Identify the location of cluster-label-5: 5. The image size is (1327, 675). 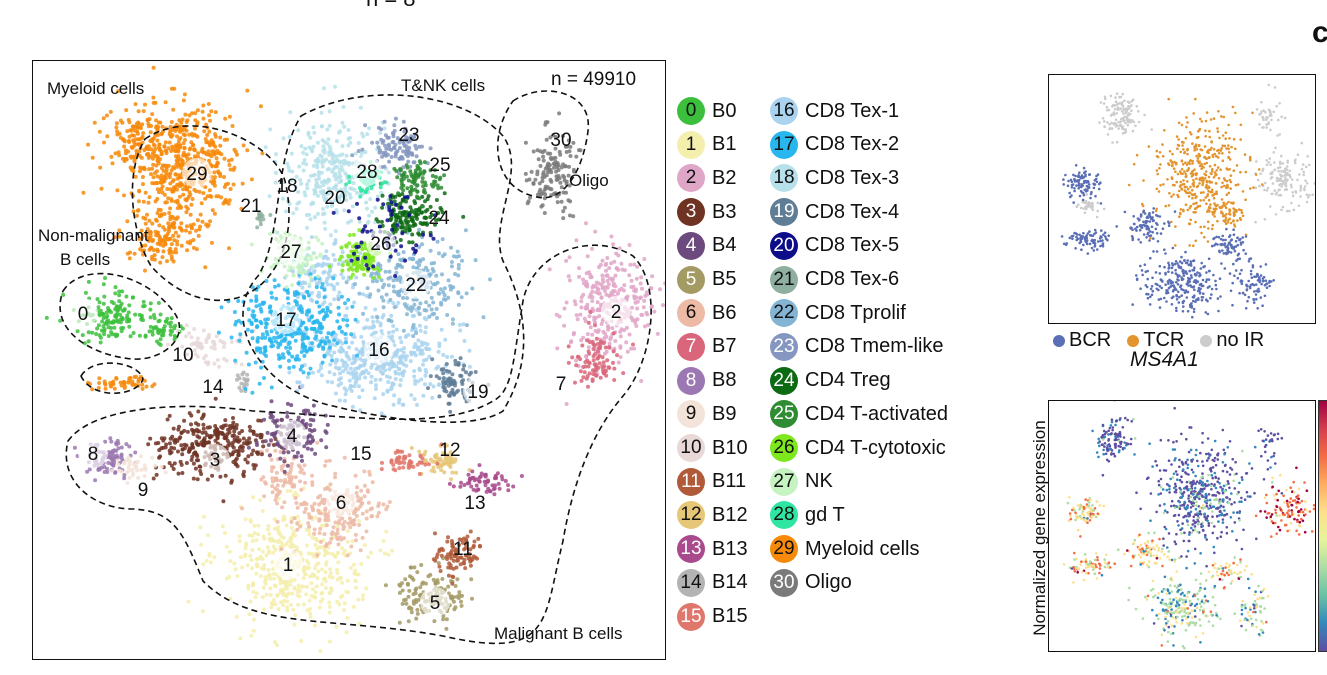
(435, 603).